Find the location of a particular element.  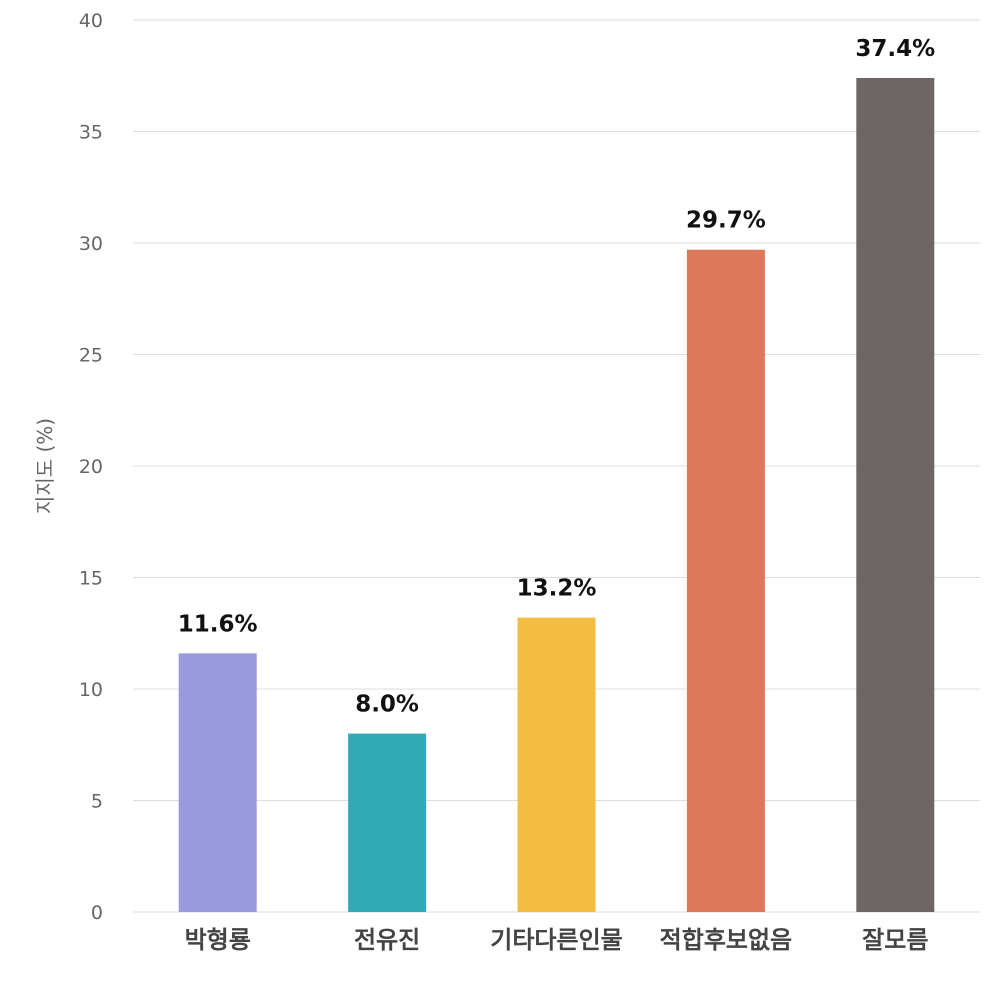

y-tick-label: 30 is located at coordinates (91, 244).